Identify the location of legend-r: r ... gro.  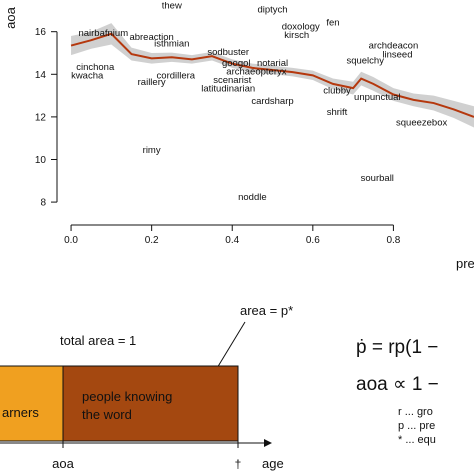
(415, 412).